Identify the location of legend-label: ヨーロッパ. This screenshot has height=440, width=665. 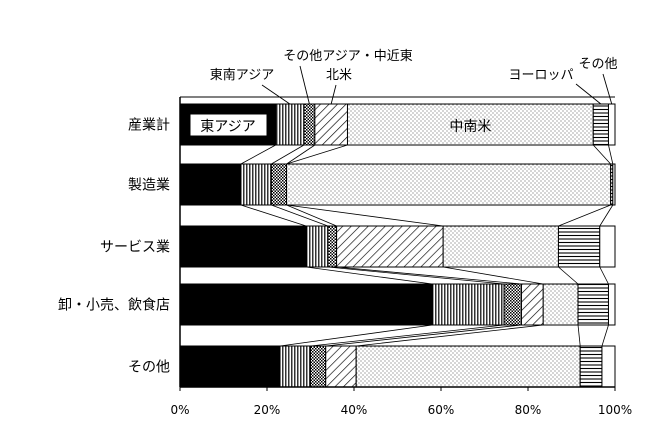
(540, 75).